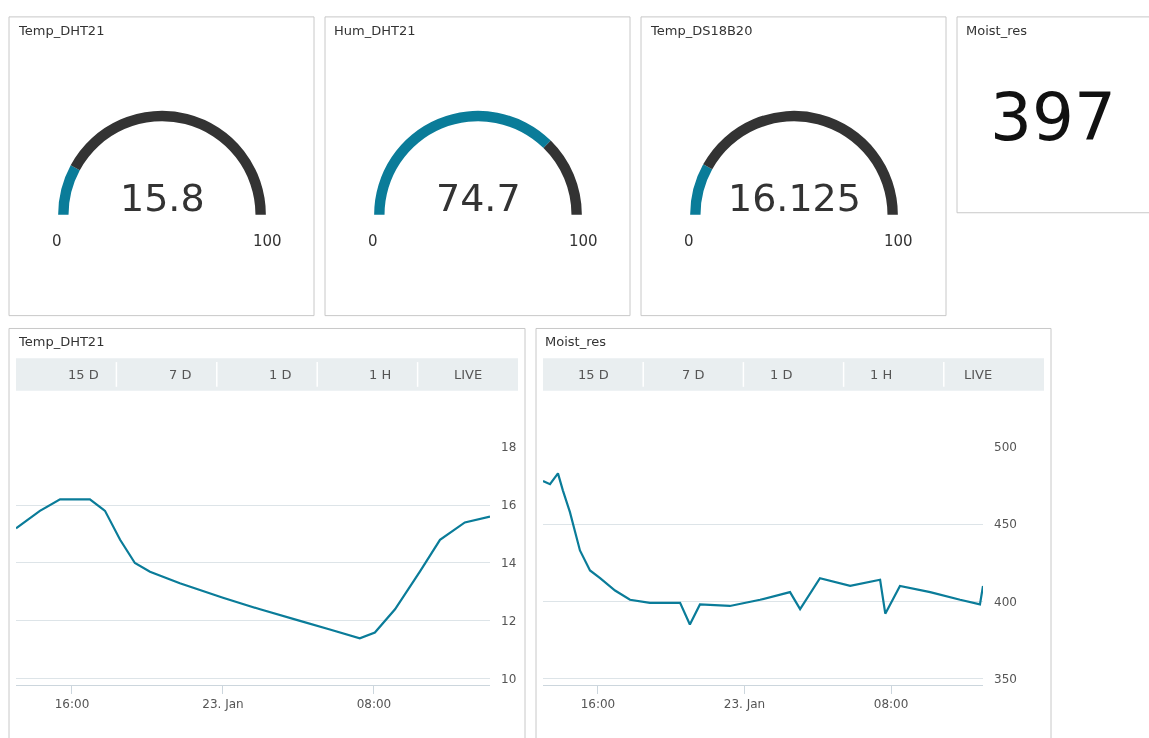 This screenshot has width=1149, height=738. Describe the element at coordinates (1005, 678) in the screenshot. I see `y-tick-label: 350` at that location.